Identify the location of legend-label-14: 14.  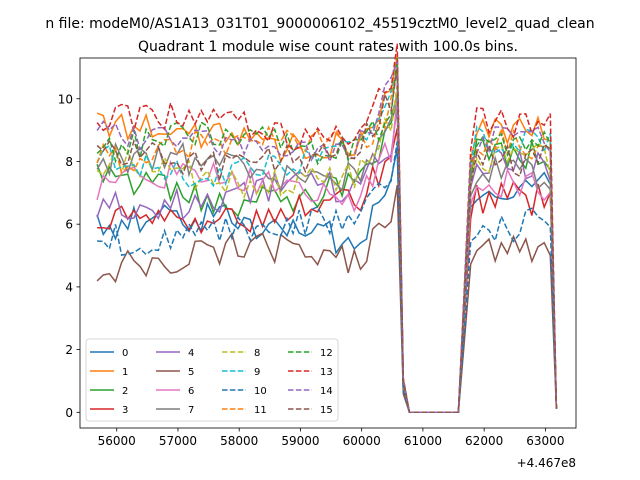
(326, 391).